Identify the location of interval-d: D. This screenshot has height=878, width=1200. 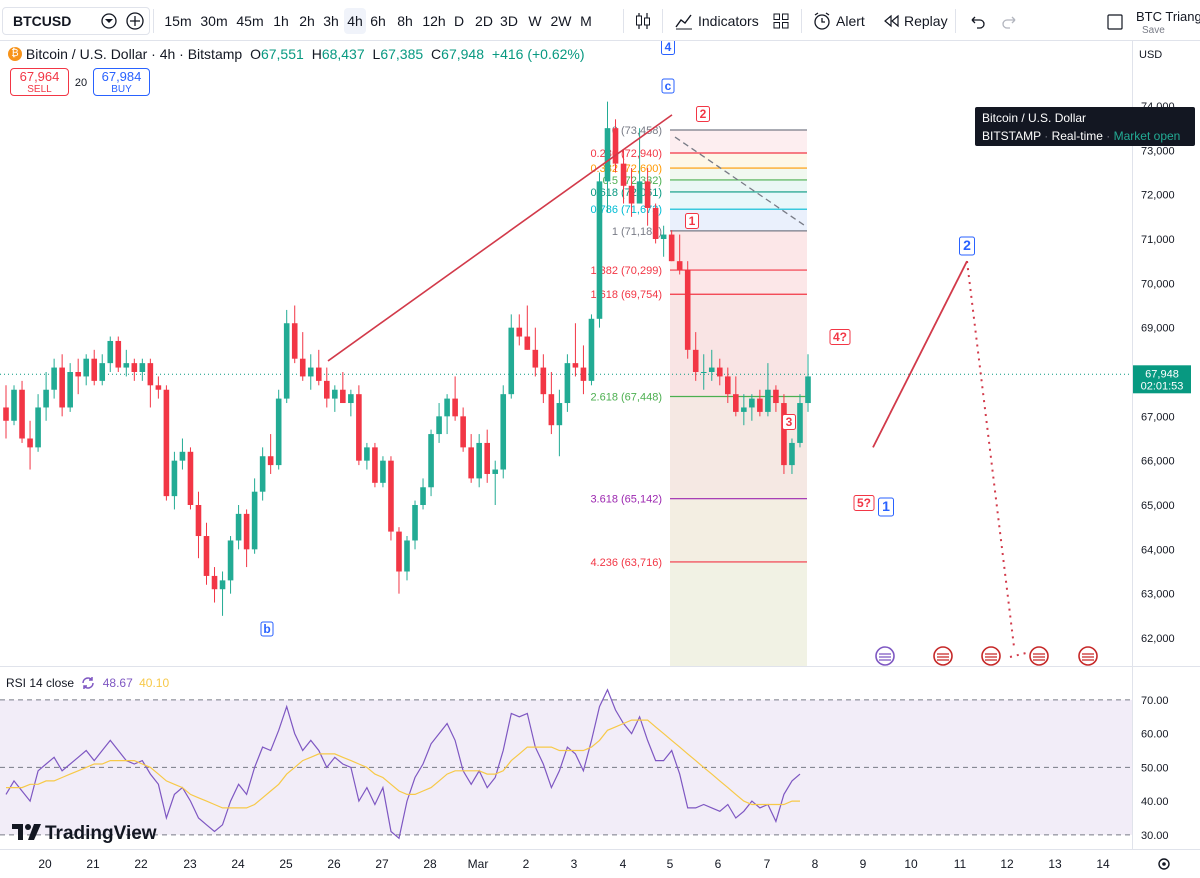
(459, 21).